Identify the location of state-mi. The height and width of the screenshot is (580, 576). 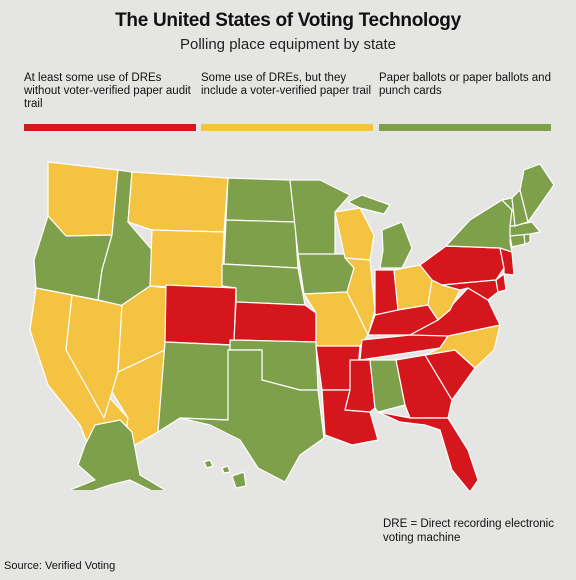
(396, 245).